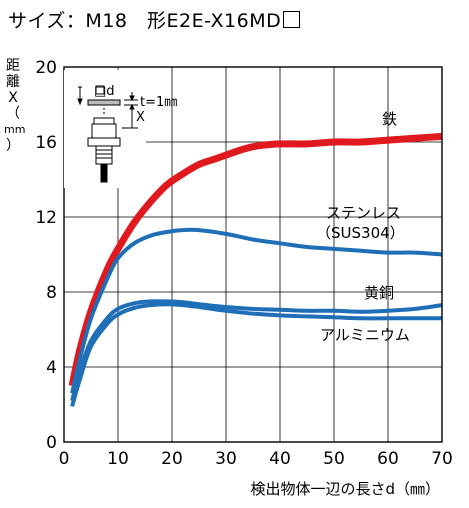 This screenshot has width=469, height=508. What do you see at coordinates (13, 98) in the screenshot?
I see `ylabel-char: X` at bounding box center [13, 98].